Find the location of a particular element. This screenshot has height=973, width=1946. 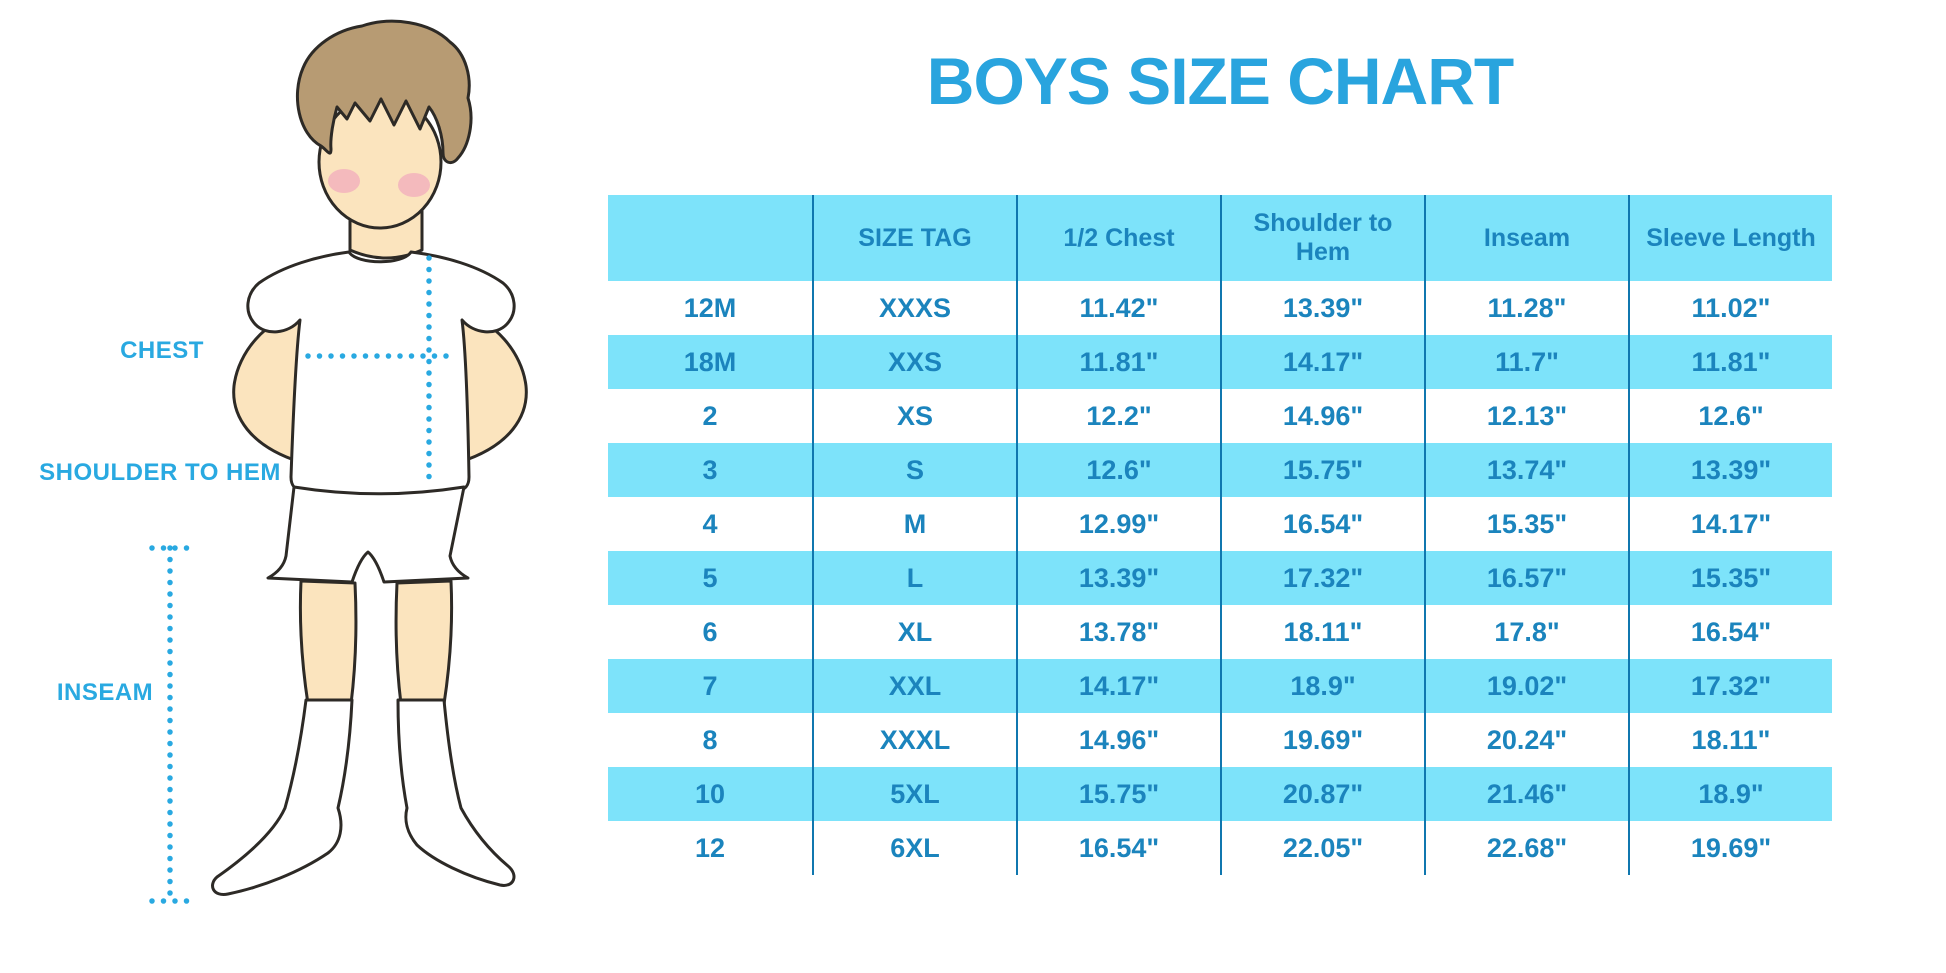

table-cell: 17.8" is located at coordinates (1526, 632).